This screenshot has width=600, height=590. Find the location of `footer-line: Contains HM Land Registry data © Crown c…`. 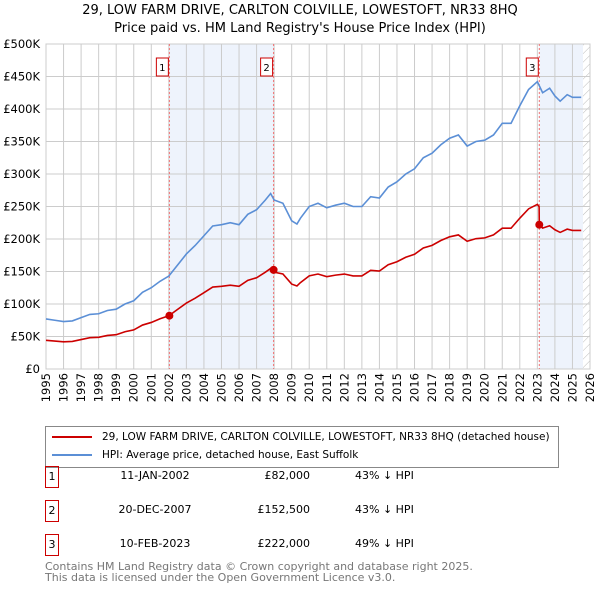

footer-line: Contains HM Land Registry data © Crown c… is located at coordinates (259, 566).